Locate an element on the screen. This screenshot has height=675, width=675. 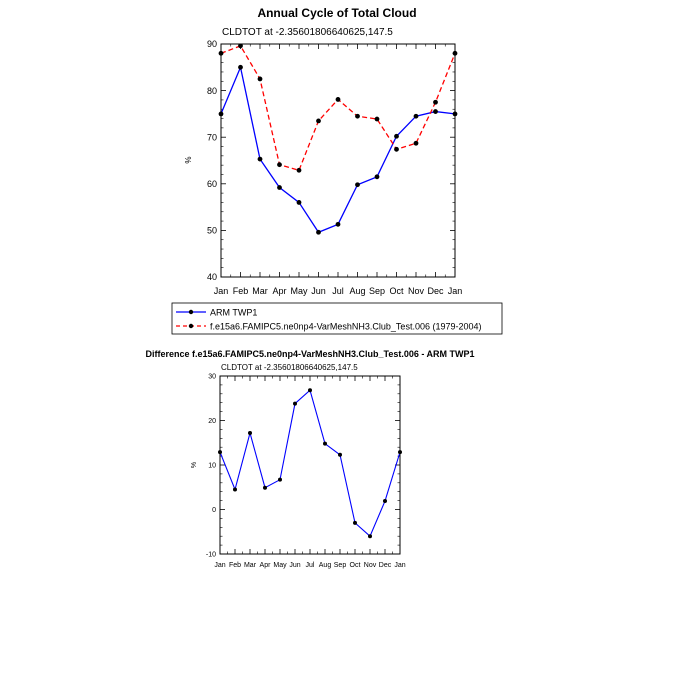
chart-title: Annual Cycle of Total Cloud is located at coordinates (336, 13).